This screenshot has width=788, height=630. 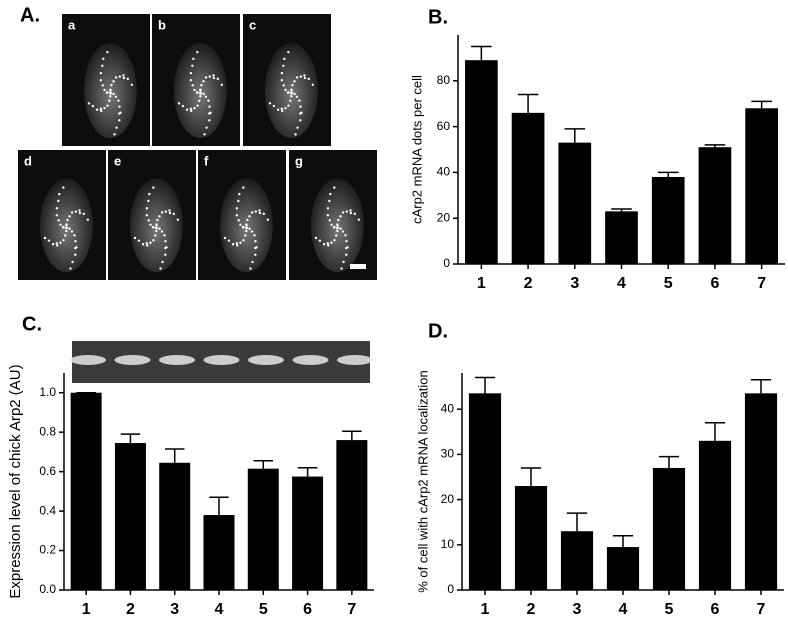 What do you see at coordinates (623, 609) in the screenshot?
I see `x-tick-label: 4` at bounding box center [623, 609].